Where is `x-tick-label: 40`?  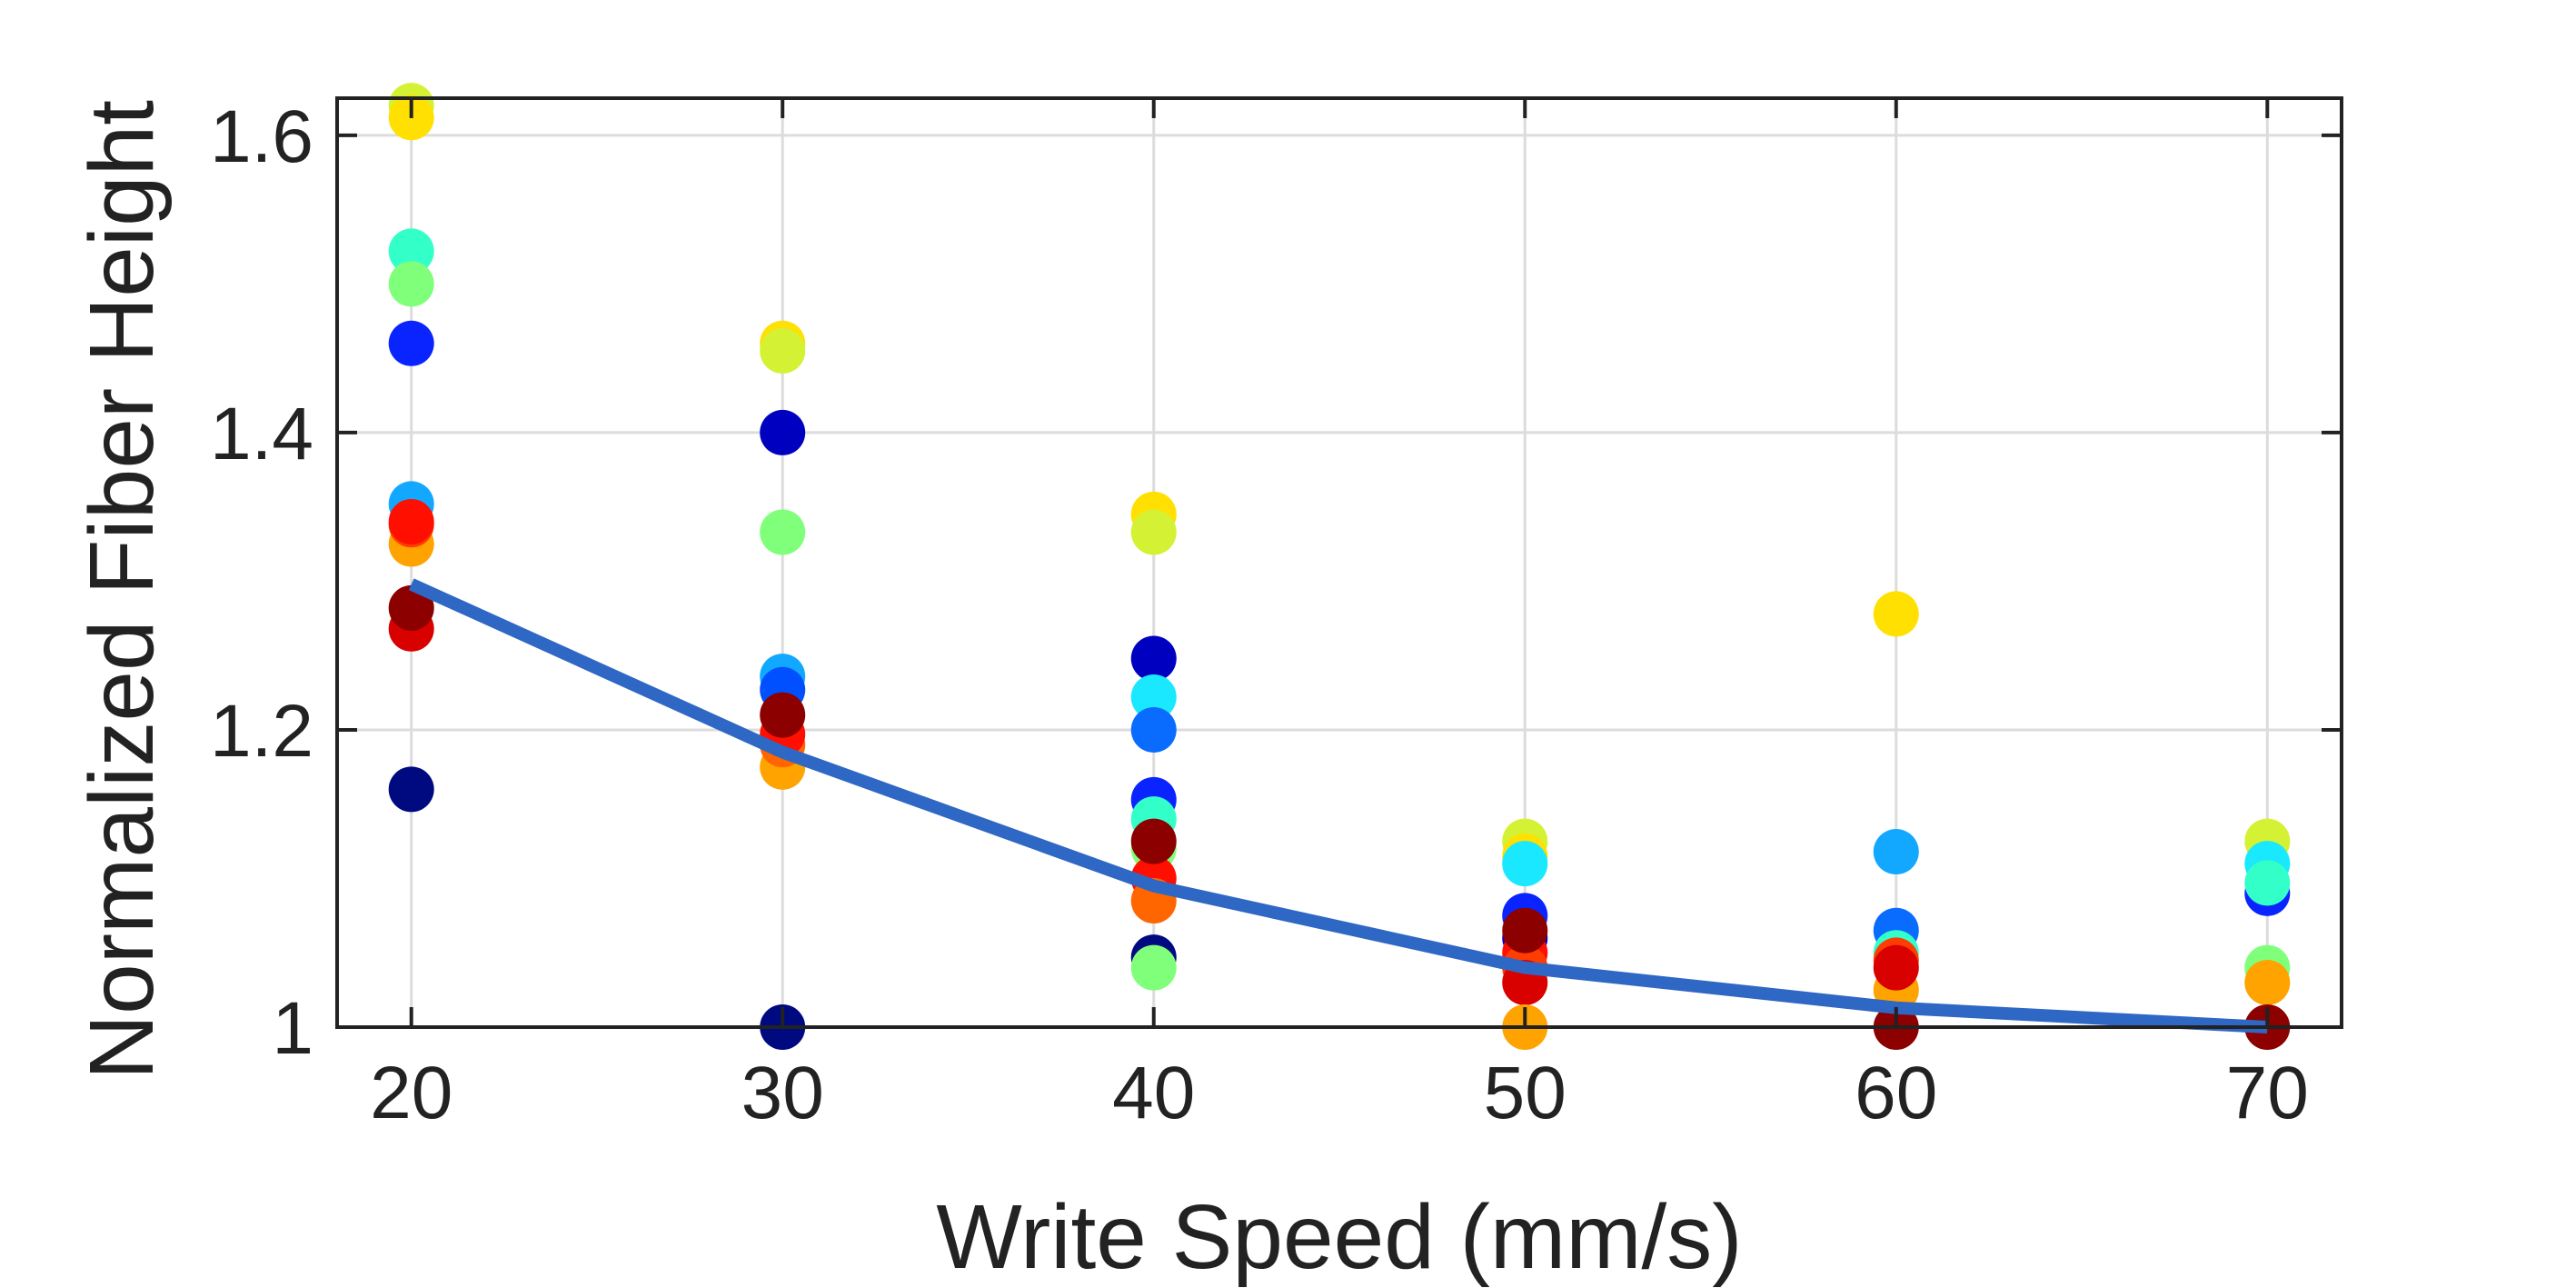
x-tick-label: 40 is located at coordinates (1153, 1093).